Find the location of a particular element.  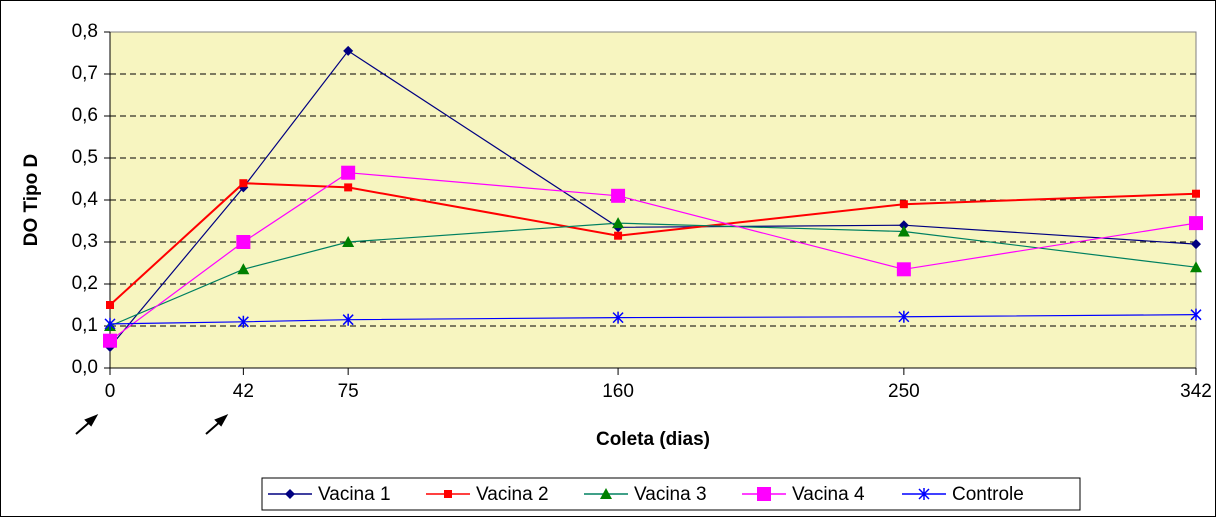

legend-label: Controle is located at coordinates (988, 494).